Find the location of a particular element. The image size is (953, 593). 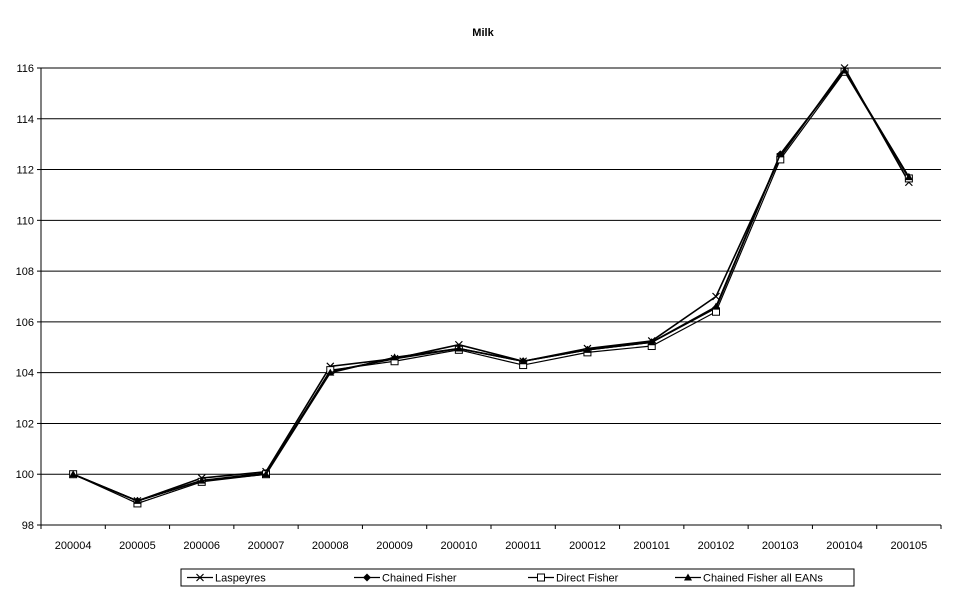

legend-label: Chained Fisher is located at coordinates (419, 579).